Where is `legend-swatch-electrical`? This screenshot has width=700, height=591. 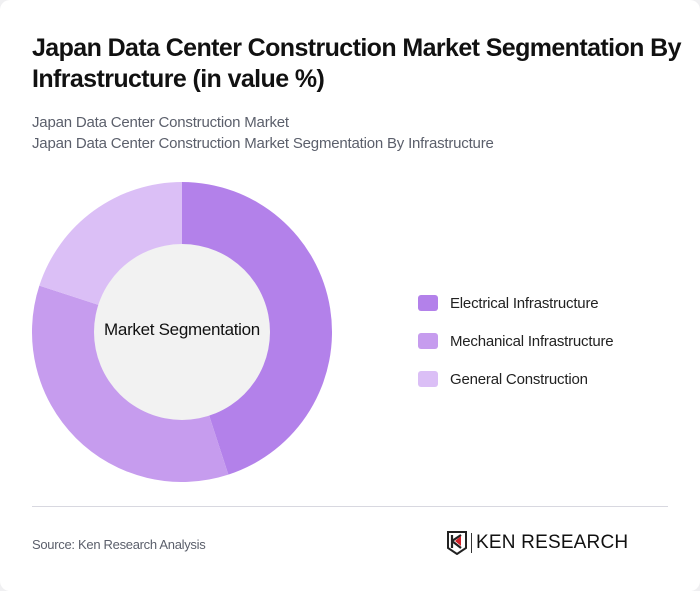
legend-swatch-electrical is located at coordinates (428, 303).